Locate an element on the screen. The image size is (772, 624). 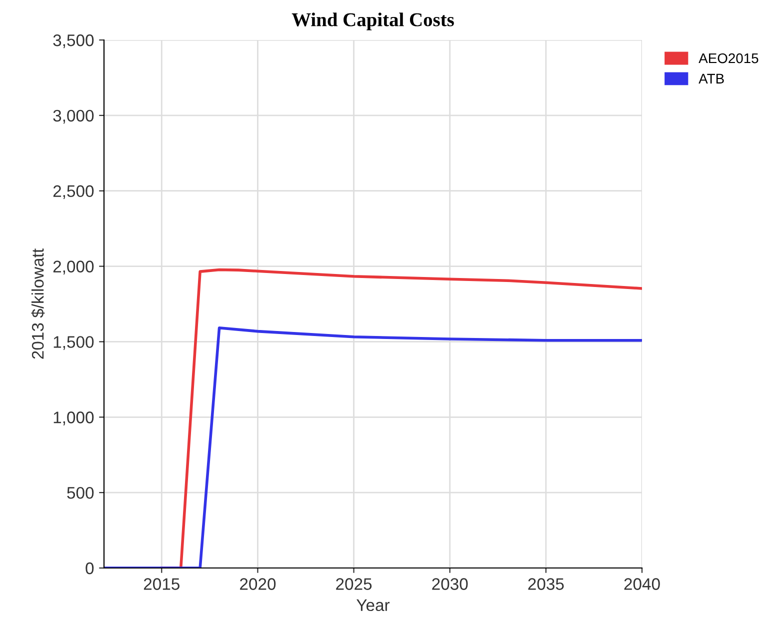
y-tick-label: 3,000 is located at coordinates (73, 117).